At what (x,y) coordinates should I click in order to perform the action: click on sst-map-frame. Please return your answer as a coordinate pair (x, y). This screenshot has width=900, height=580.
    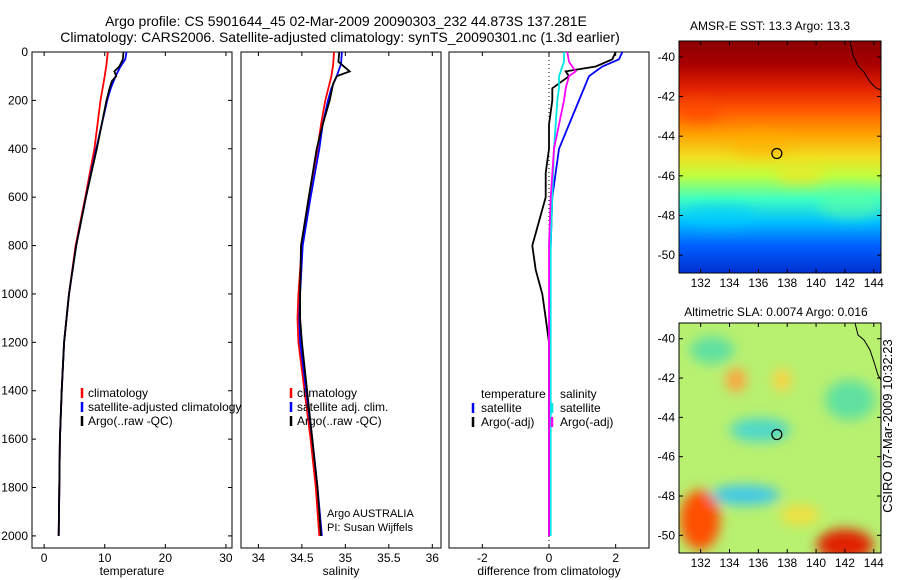
    Looking at the image, I should click on (780, 157).